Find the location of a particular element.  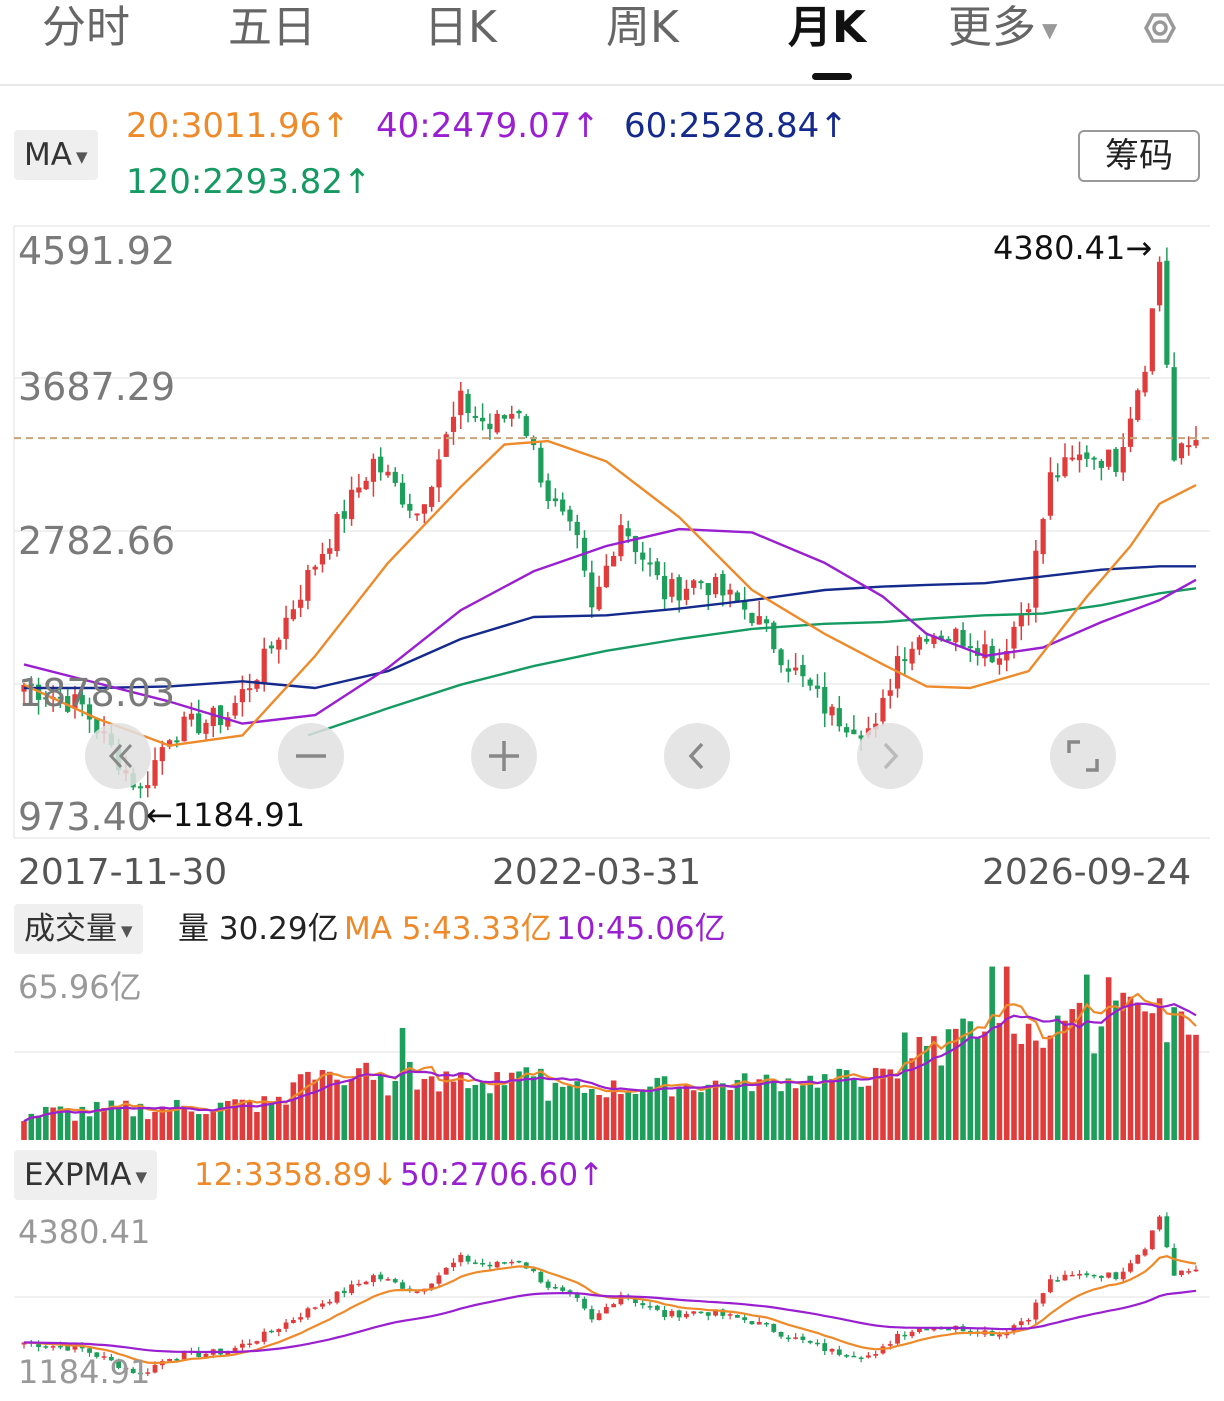

tab-monthly-k: 月K is located at coordinates (827, 27).